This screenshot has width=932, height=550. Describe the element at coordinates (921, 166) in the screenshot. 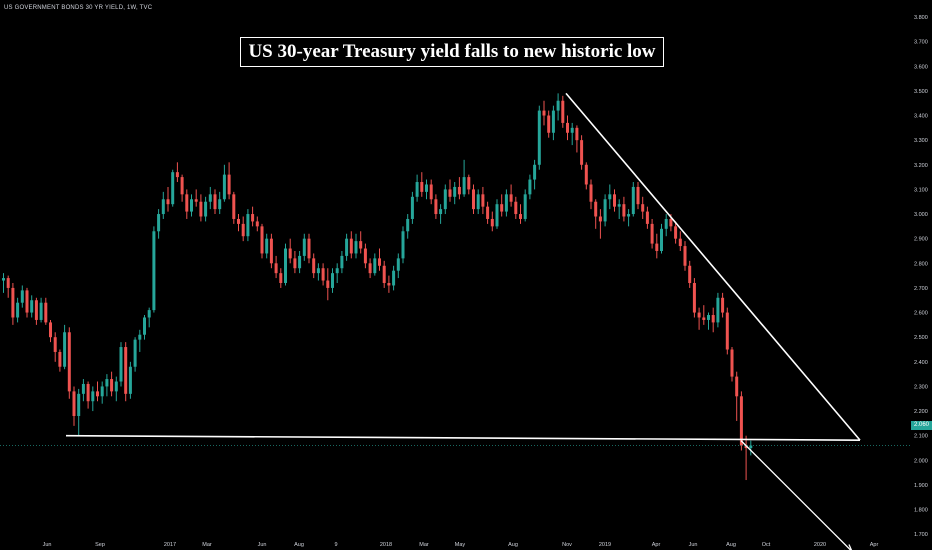

I see `y-tick-label: 3.200` at that location.